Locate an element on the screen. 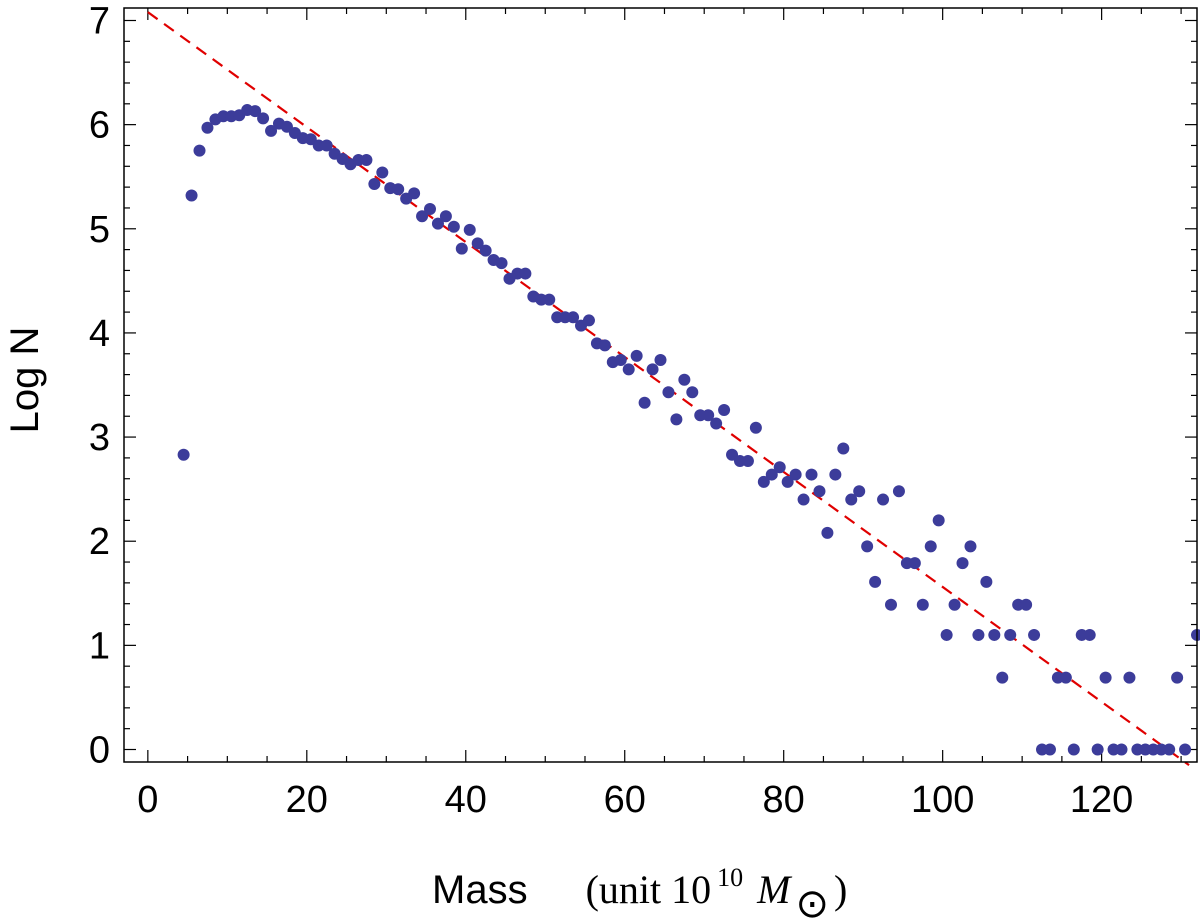 Image resolution: width=1200 pixels, height=922 pixels. x-axis-title-exponent: 10 is located at coordinates (730, 877).